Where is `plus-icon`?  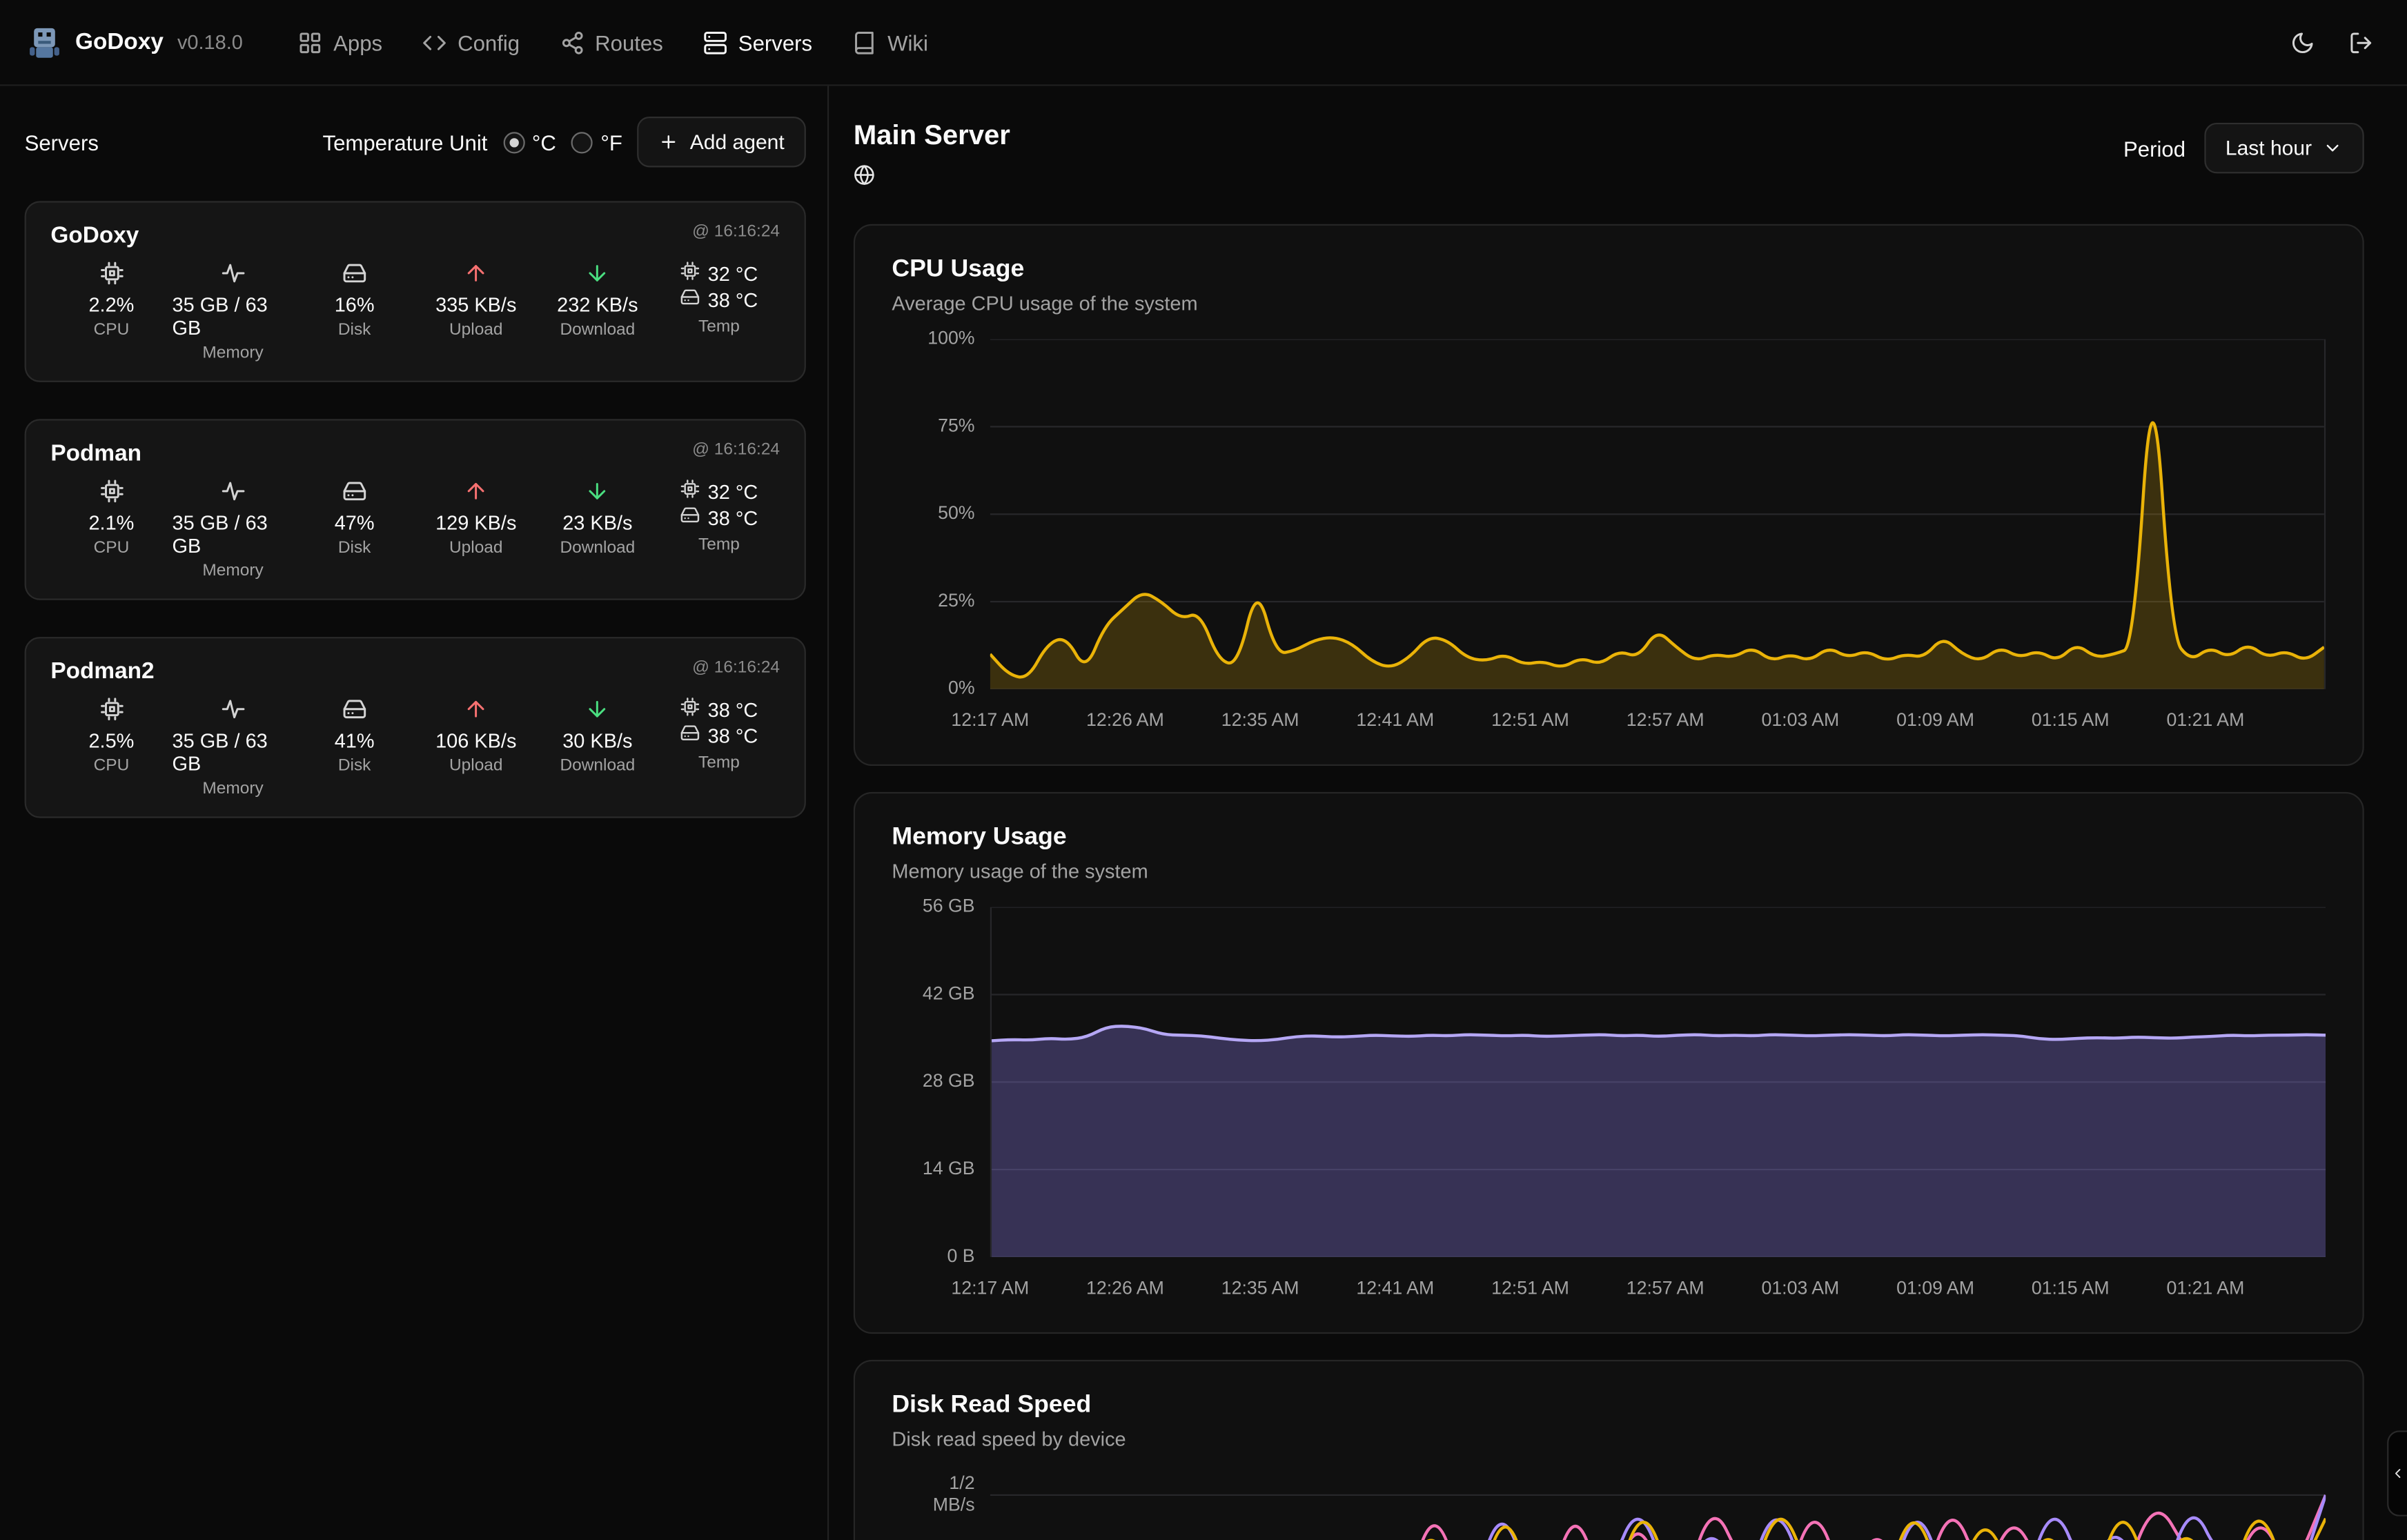 plus-icon is located at coordinates (669, 142).